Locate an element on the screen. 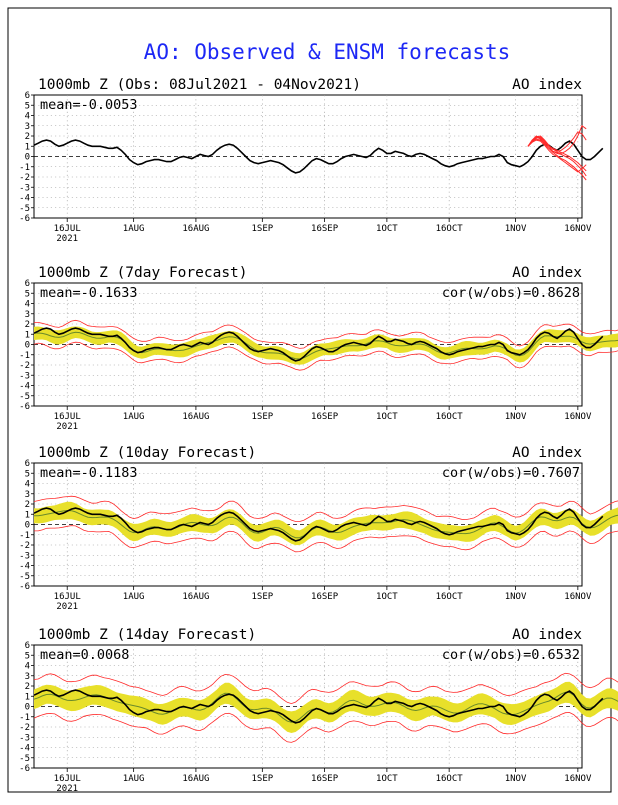 Image resolution: width=618 pixels, height=805 pixels. panel-correlation-stat: cor(w/obs)=0.8628 is located at coordinates (511, 293).